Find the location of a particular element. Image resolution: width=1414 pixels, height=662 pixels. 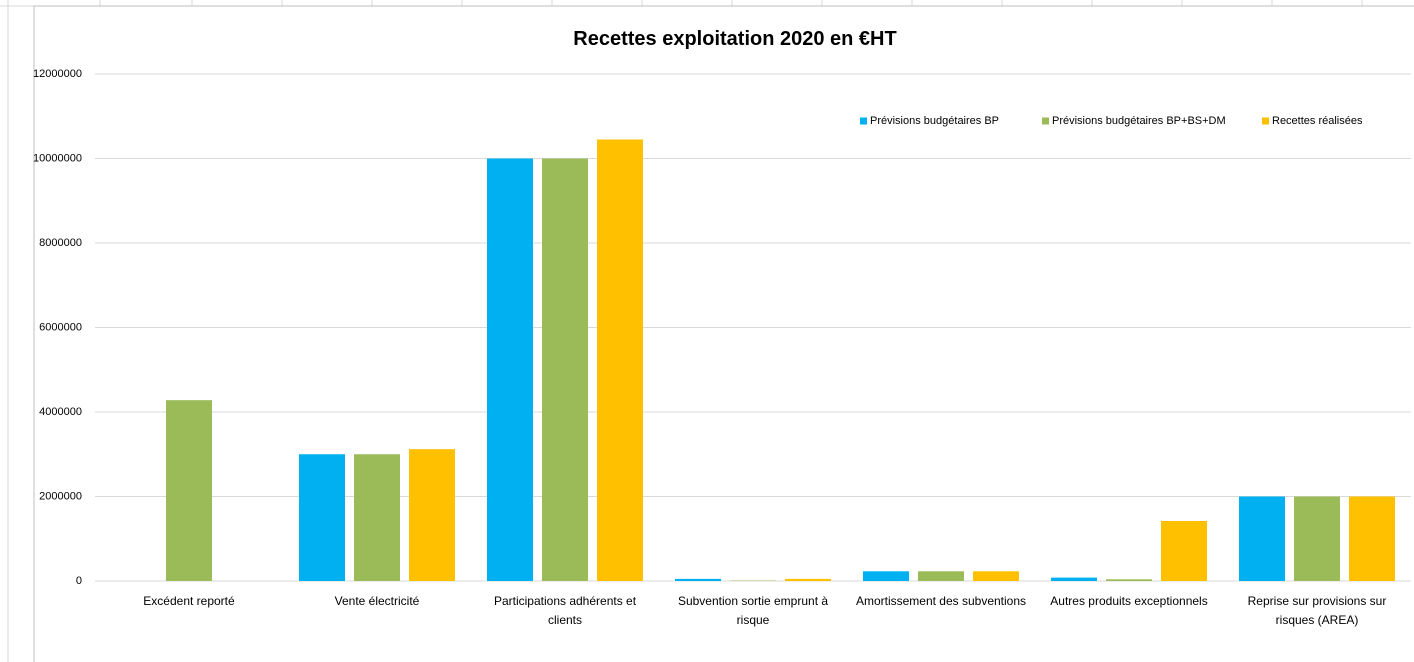

legend-label: Prévisions budgétaires BP+BS+DM is located at coordinates (1139, 121).